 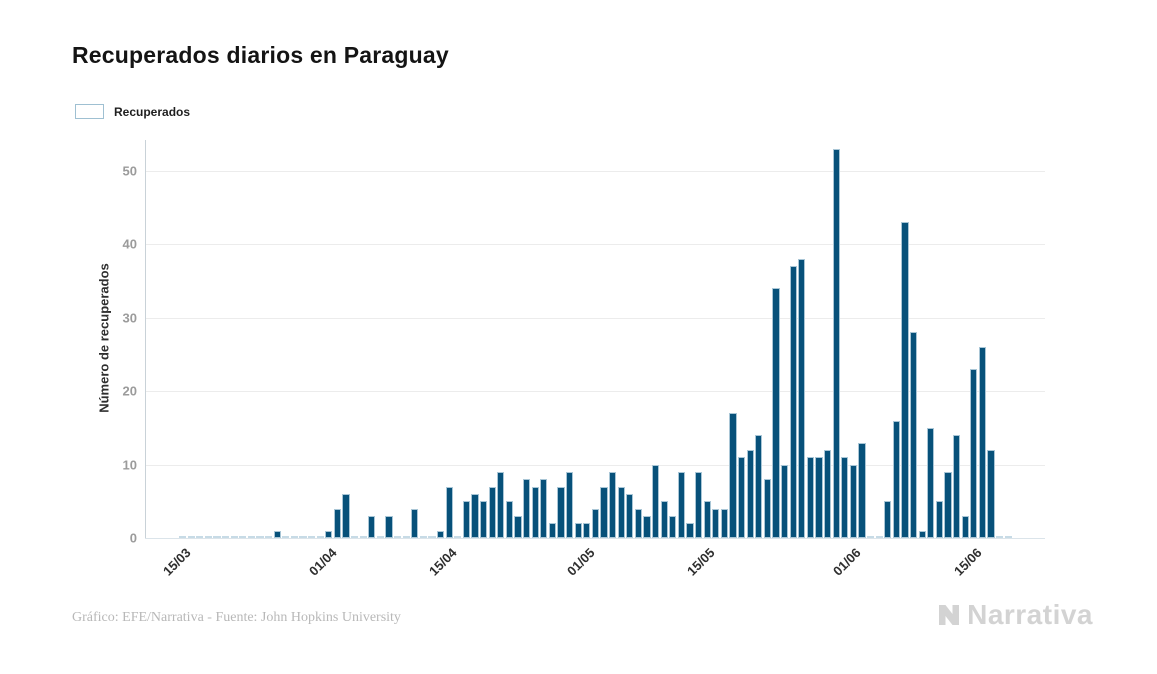 What do you see at coordinates (441, 534) in the screenshot?
I see `bar-14/04-value-1` at bounding box center [441, 534].